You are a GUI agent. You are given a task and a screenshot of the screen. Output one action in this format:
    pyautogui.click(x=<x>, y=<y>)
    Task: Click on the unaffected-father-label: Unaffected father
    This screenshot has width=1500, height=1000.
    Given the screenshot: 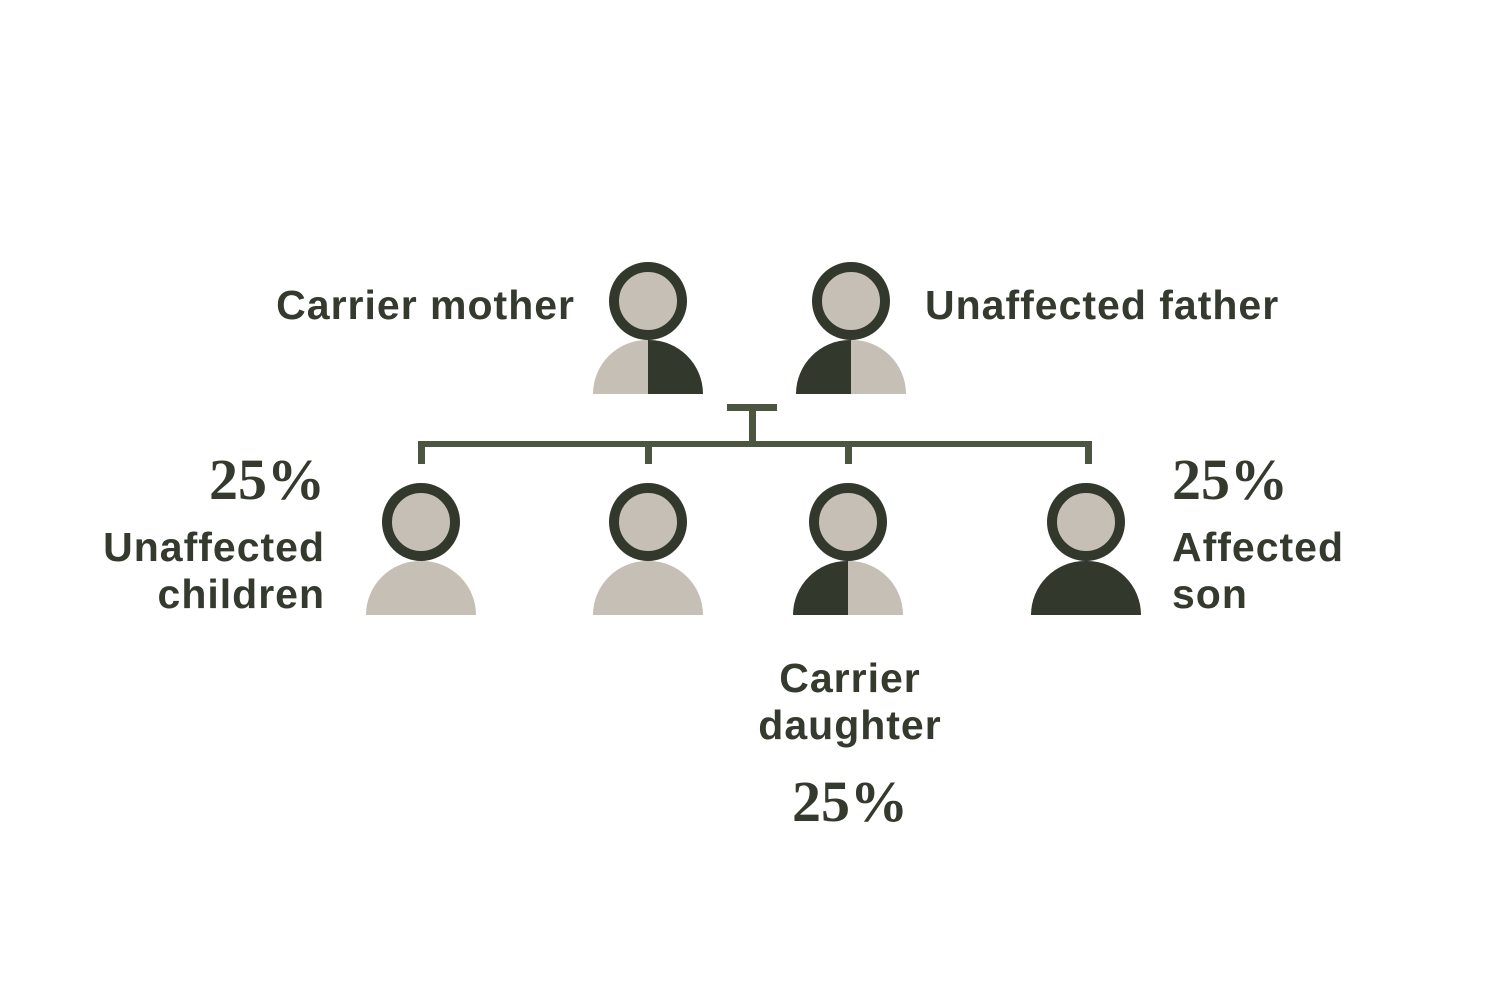 What is the action you would take?
    pyautogui.click(x=1102, y=305)
    